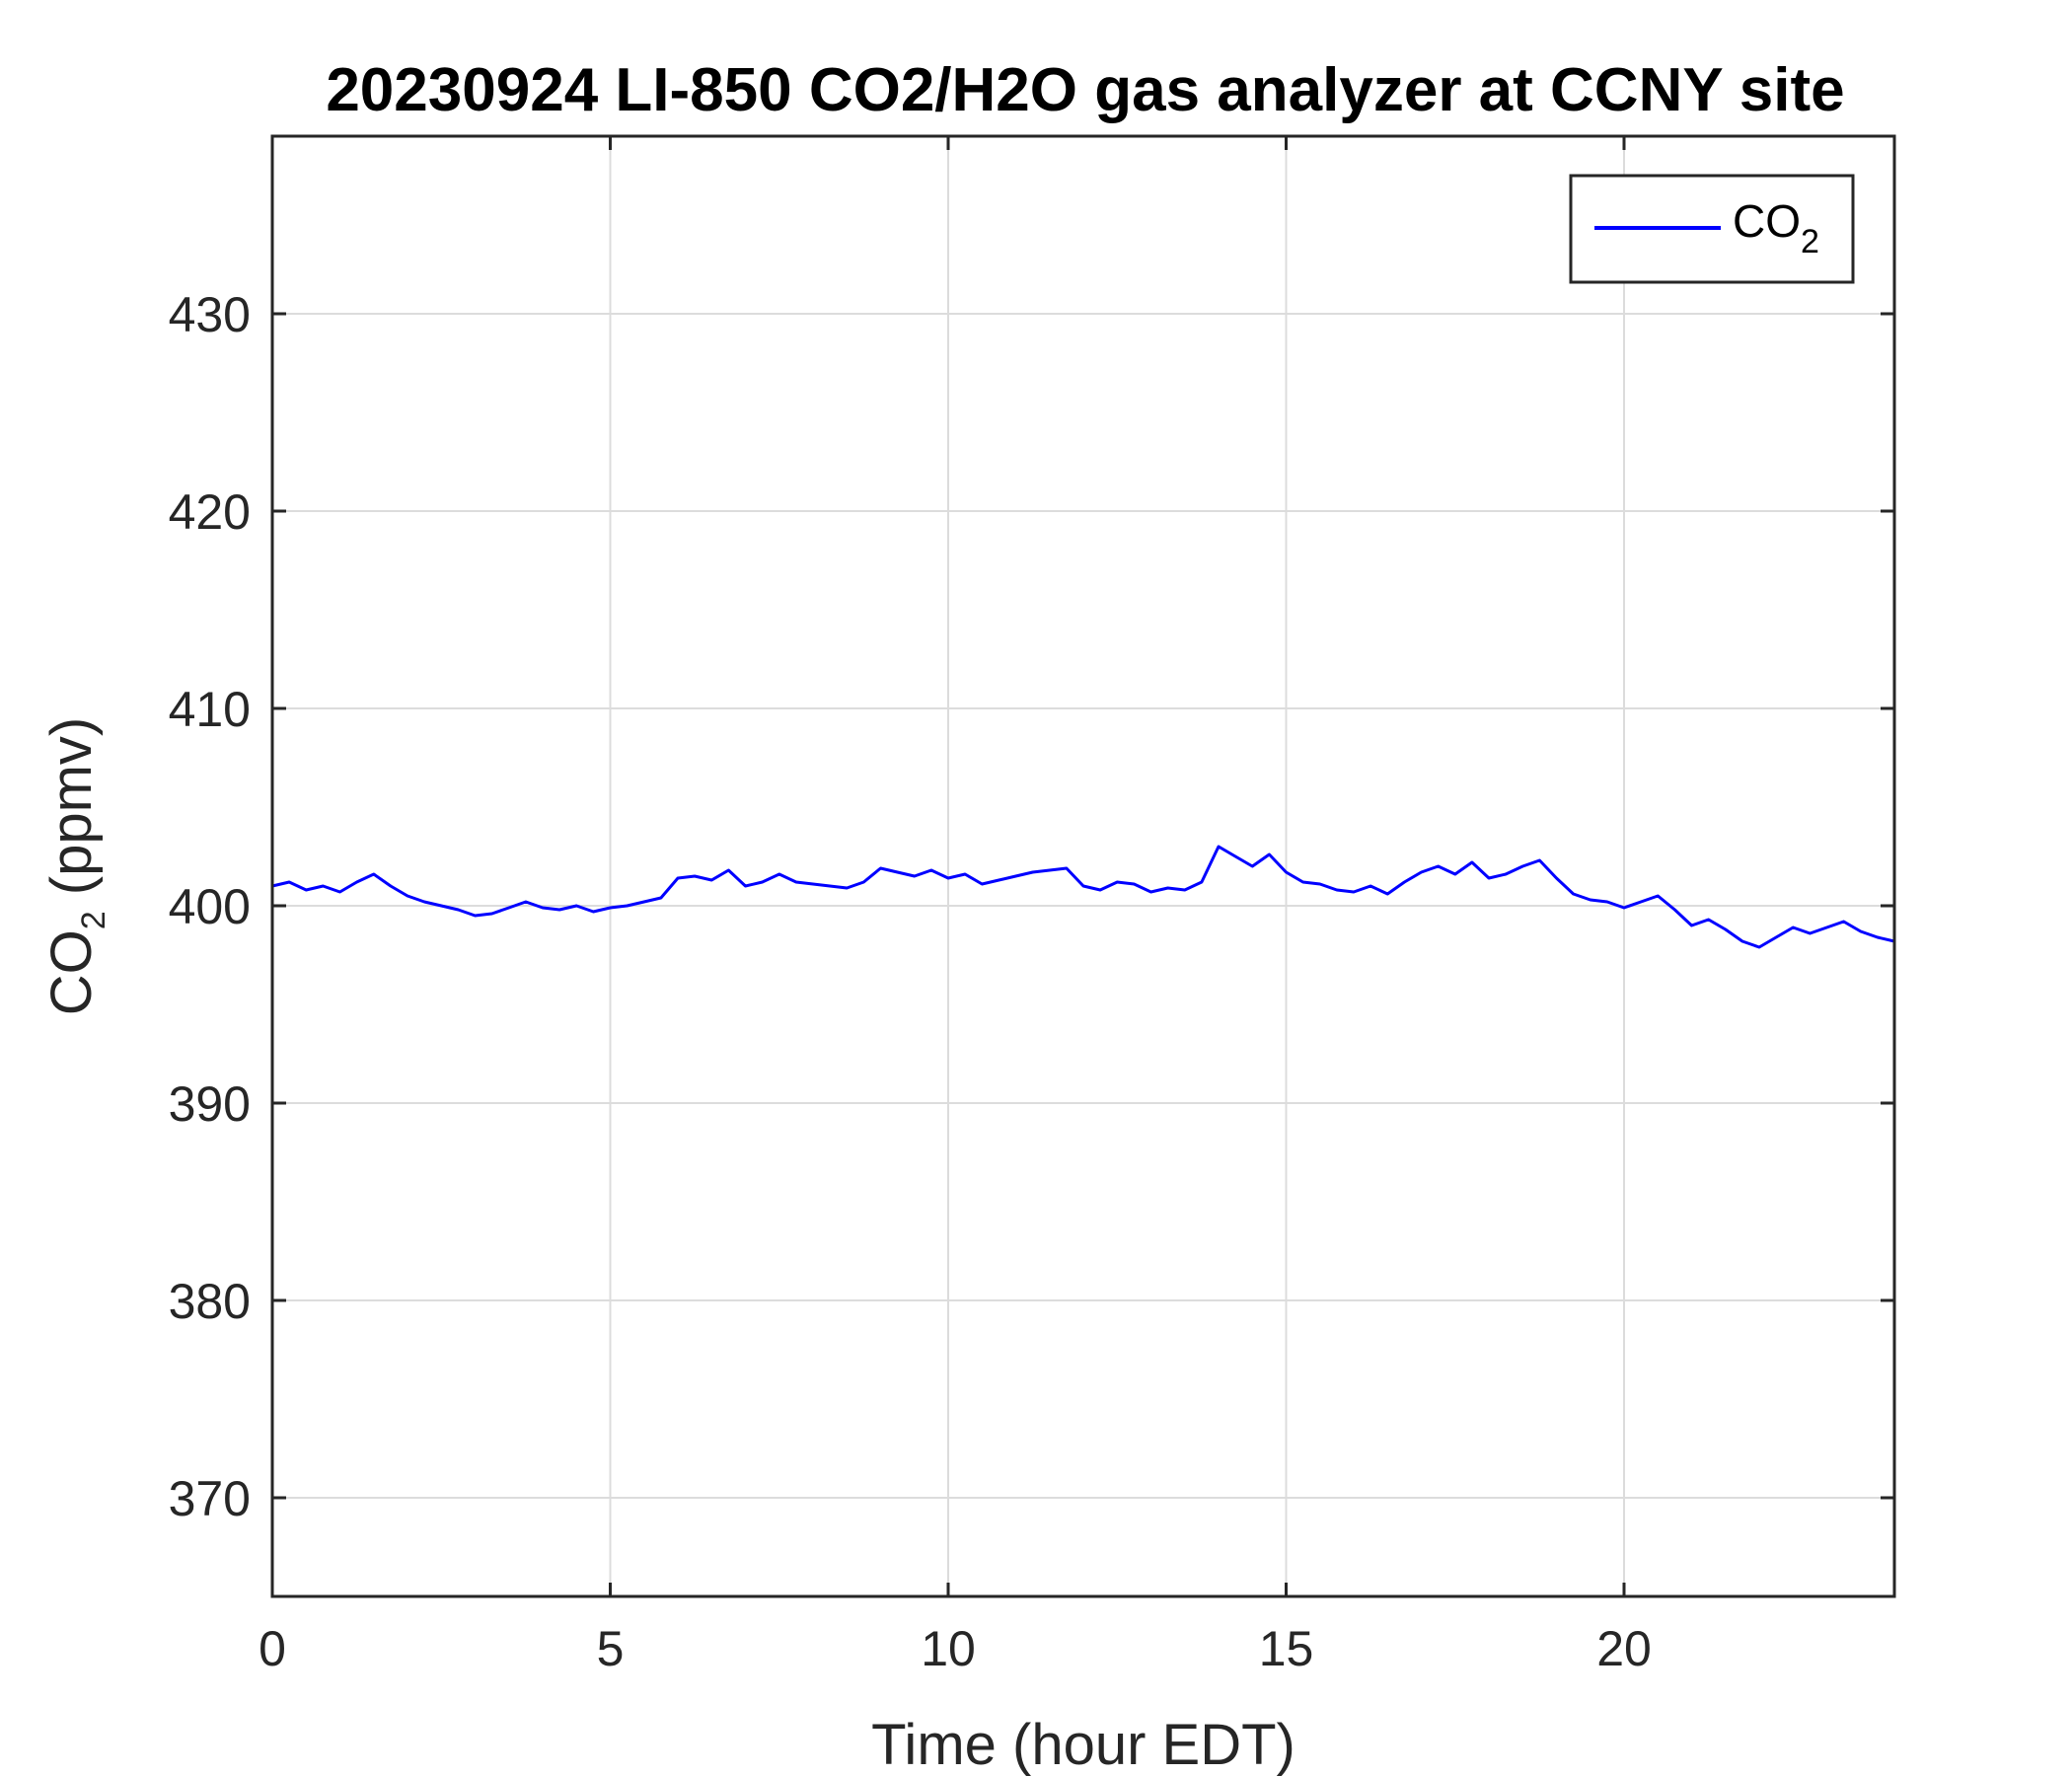  I want to click on x-tick-label: 0, so click(272, 1648).